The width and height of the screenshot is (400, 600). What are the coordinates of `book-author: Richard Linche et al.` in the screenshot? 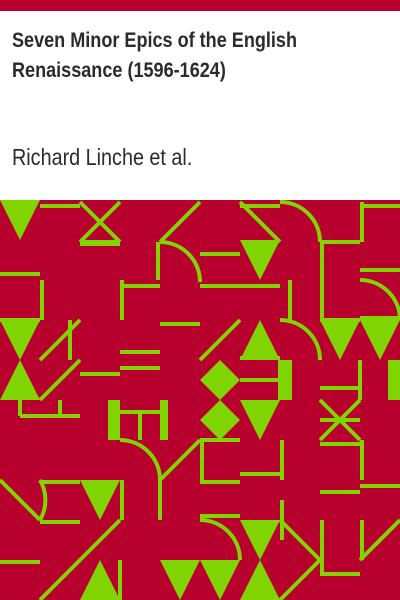 It's located at (102, 157).